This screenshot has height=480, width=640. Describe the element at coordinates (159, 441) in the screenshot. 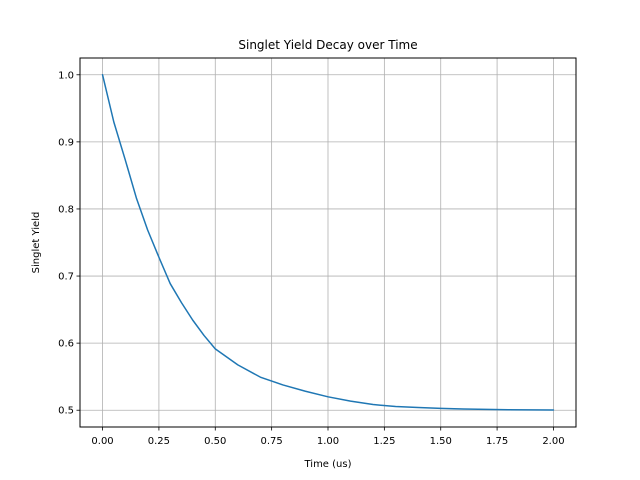

I see `x-tick-label: 0.25` at that location.